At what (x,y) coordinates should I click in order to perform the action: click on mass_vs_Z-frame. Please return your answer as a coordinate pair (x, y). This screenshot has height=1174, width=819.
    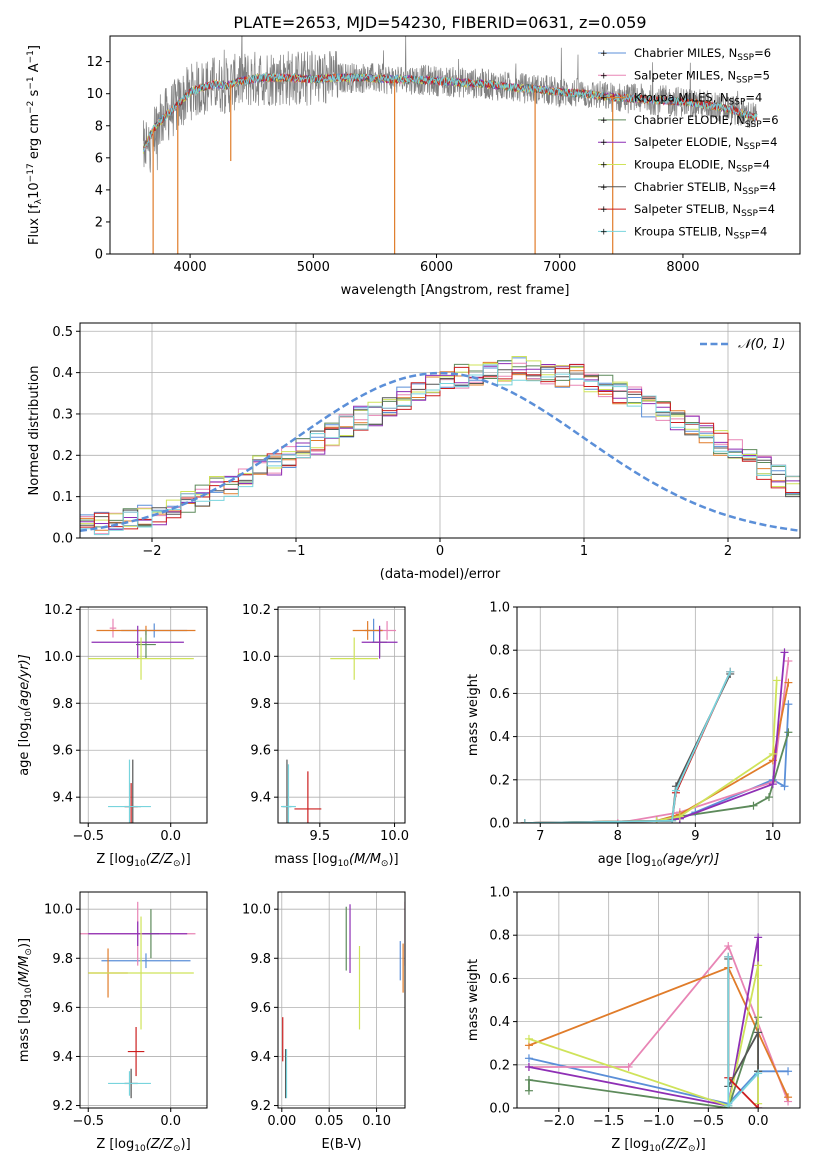
    Looking at the image, I should click on (143, 1000).